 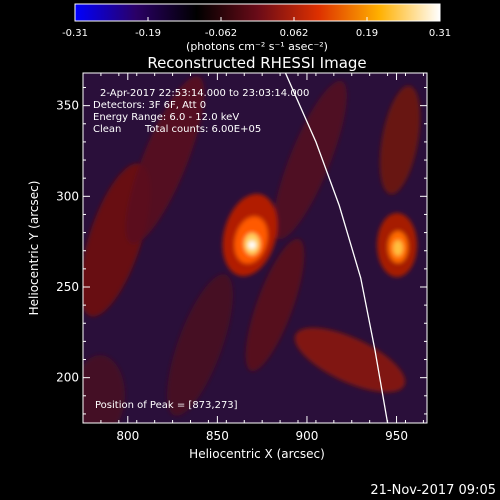 I want to click on band-lower-left, so click(x=200, y=345).